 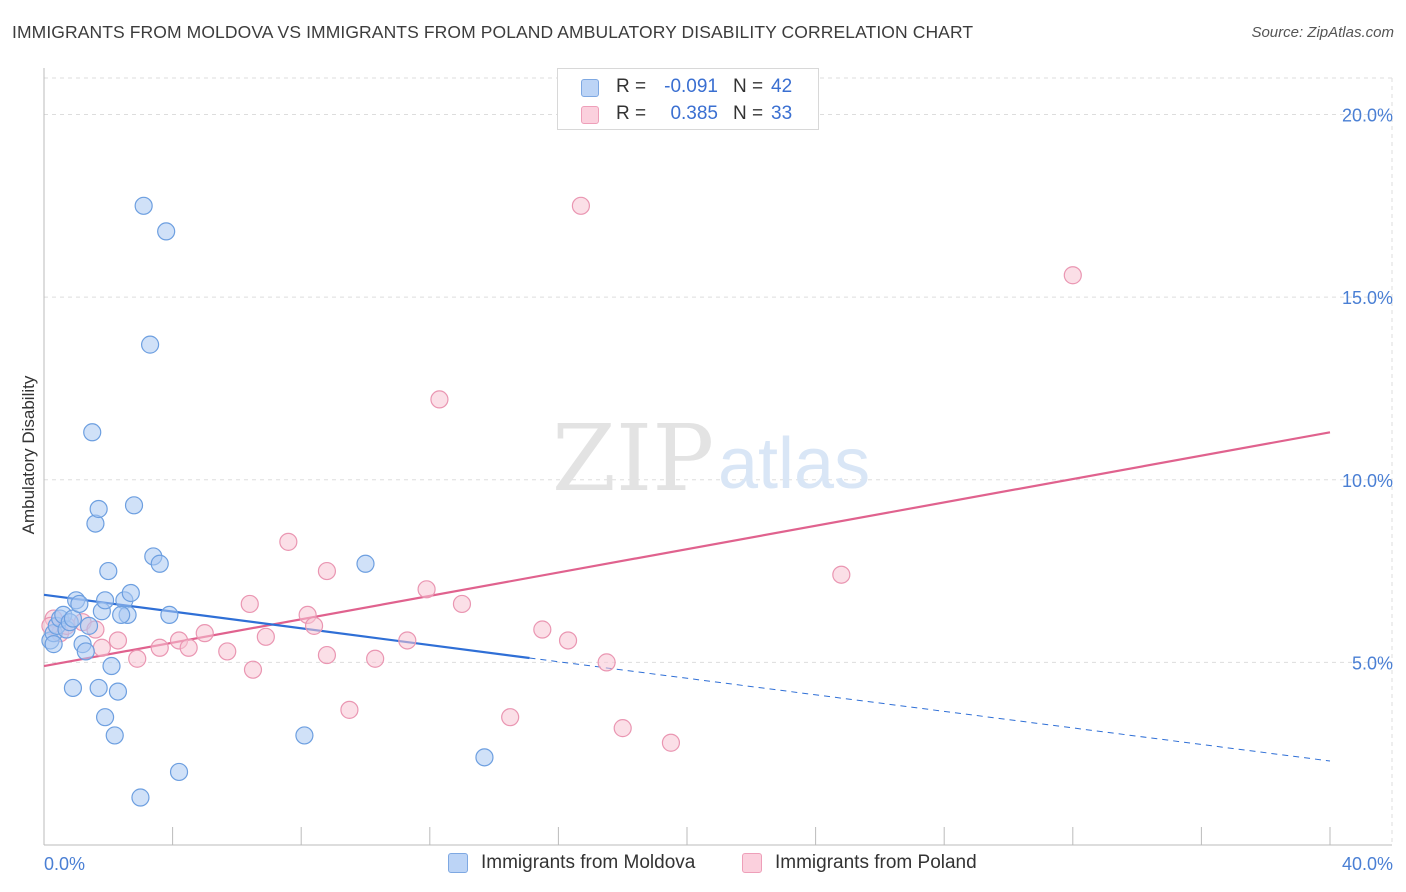 What do you see at coordinates (633, 458) in the screenshot?
I see `watermark-zip: ZIP` at bounding box center [633, 458].